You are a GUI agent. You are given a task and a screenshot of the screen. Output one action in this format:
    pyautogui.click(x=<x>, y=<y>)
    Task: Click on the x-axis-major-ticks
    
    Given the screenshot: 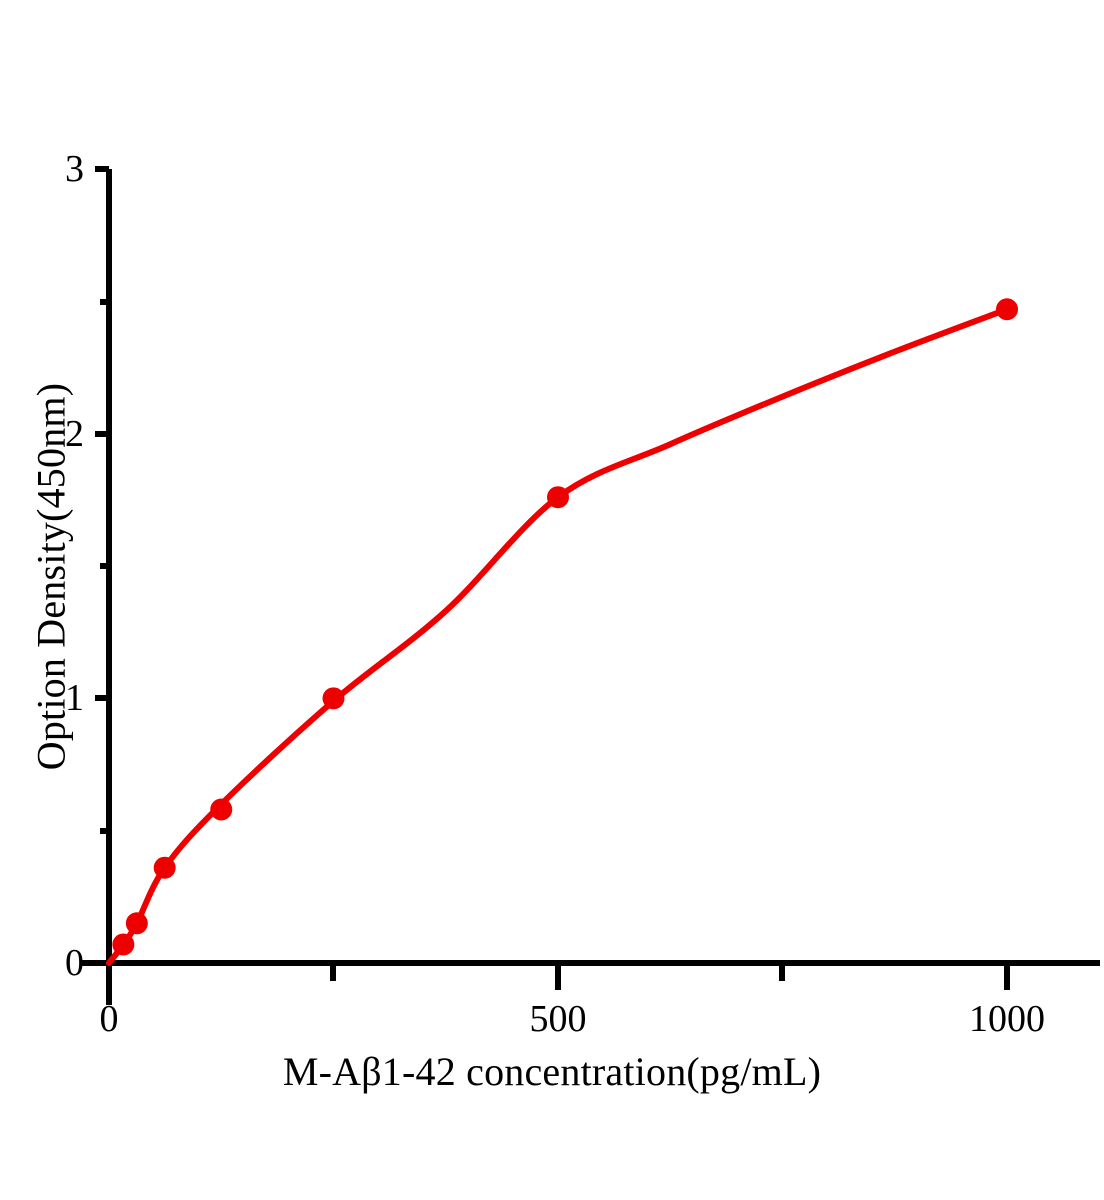 What is the action you would take?
    pyautogui.click(x=558, y=984)
    